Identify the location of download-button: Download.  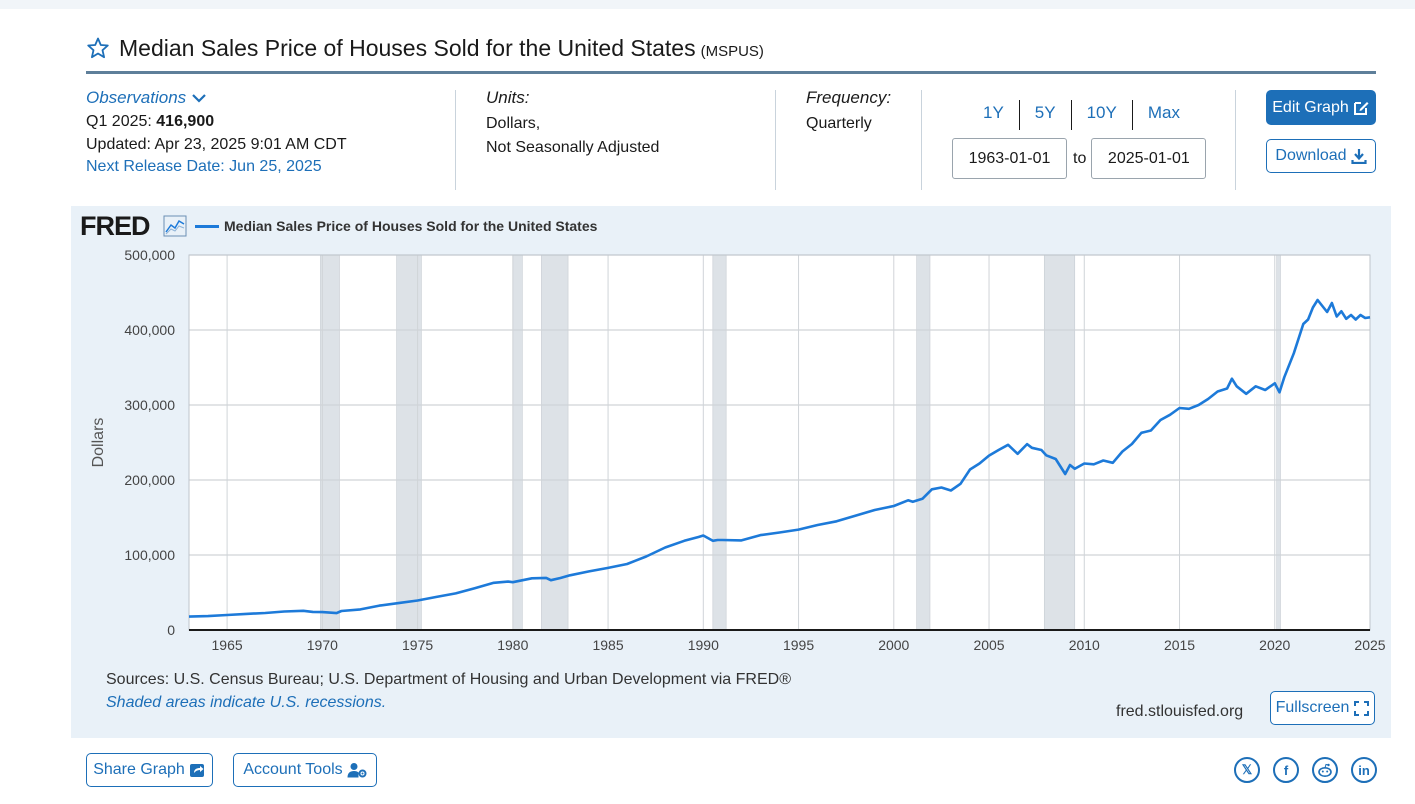
(1321, 156).